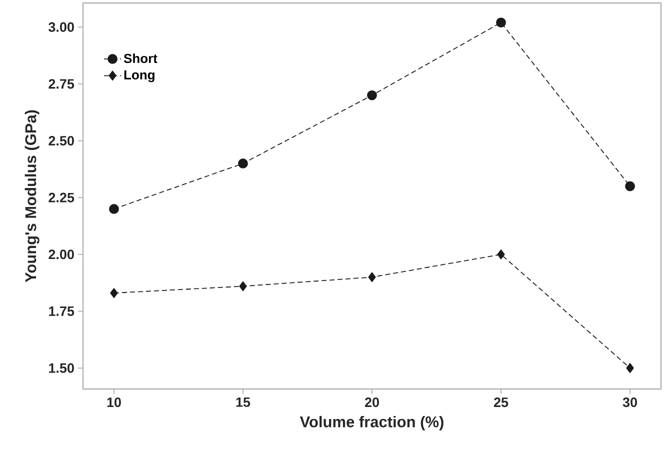 The width and height of the screenshot is (667, 450). I want to click on x-tick-label: 30, so click(629, 403).